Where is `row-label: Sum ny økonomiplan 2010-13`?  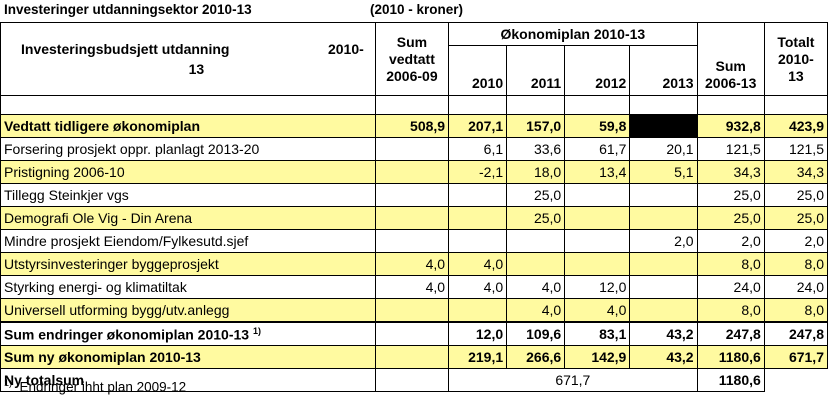 row-label: Sum ny økonomiplan 2010-13 is located at coordinates (188, 357).